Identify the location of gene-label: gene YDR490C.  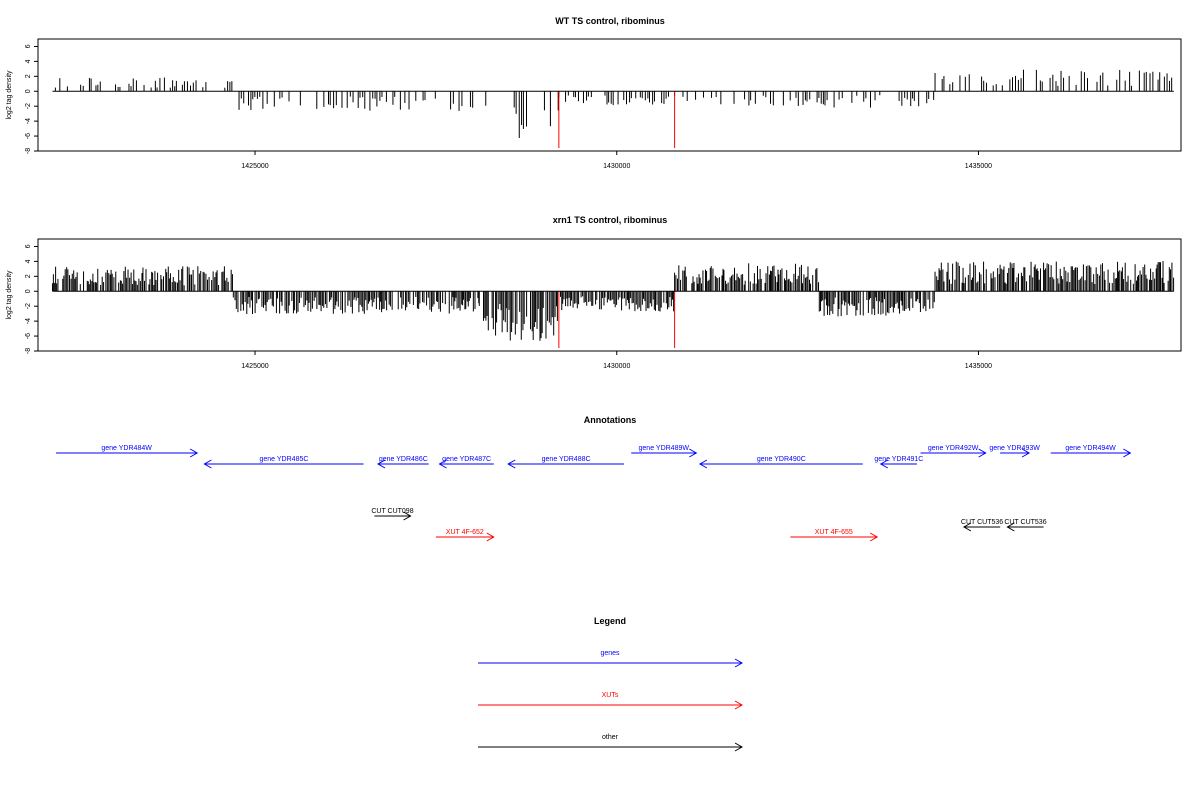
(781, 459).